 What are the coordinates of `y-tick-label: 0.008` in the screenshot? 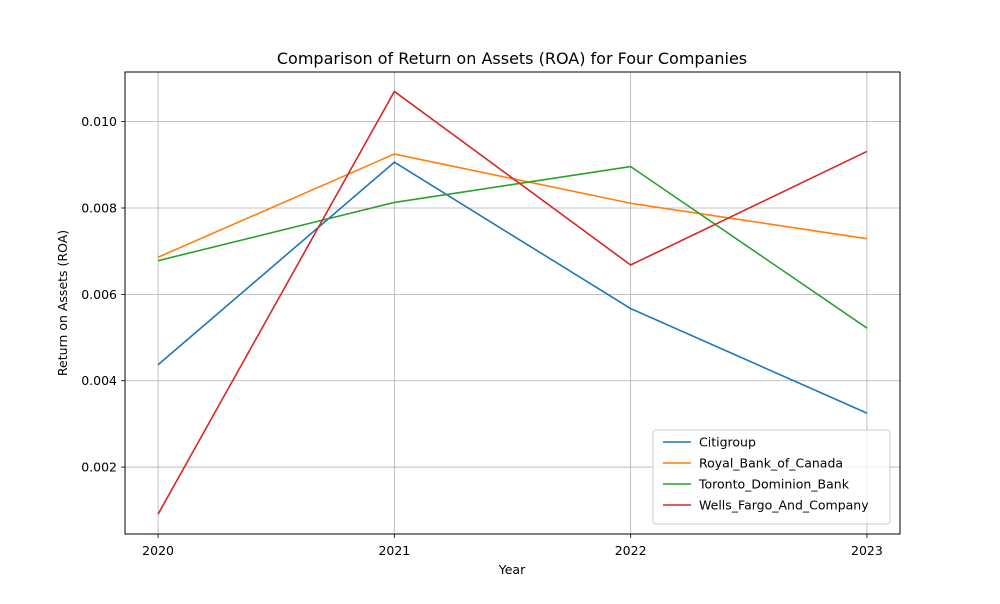 It's located at (99, 208).